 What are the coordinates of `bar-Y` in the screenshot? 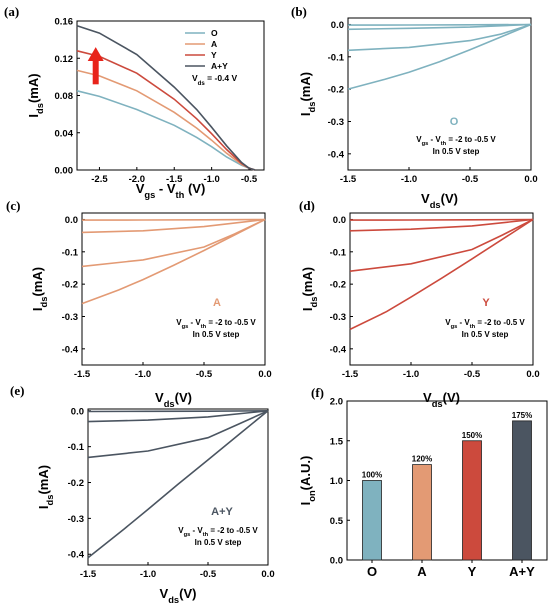 It's located at (472, 500).